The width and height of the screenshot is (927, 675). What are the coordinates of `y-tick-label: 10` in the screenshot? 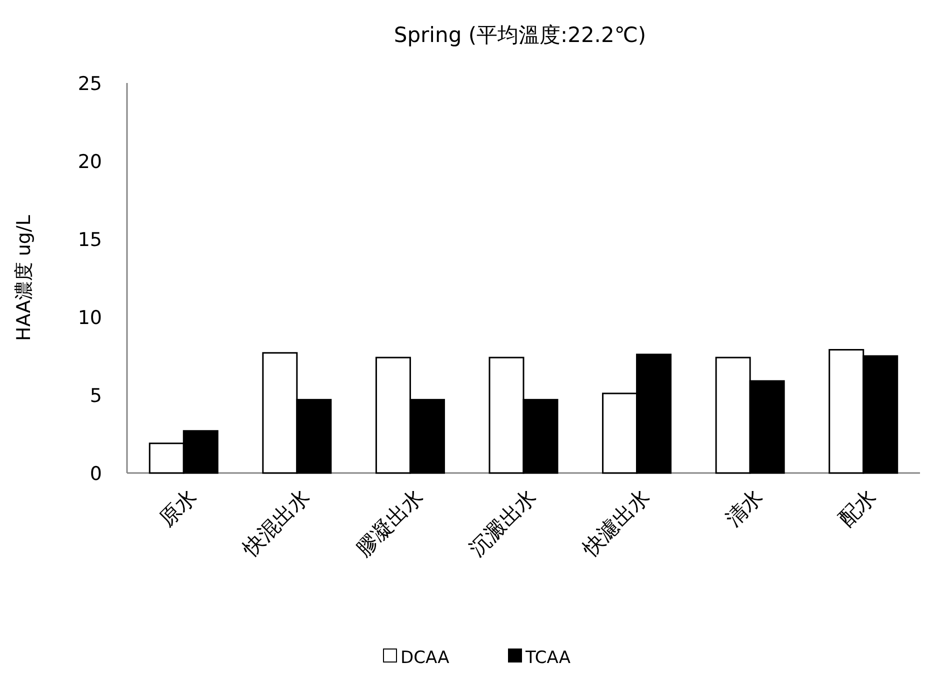 It's located at (90, 318).